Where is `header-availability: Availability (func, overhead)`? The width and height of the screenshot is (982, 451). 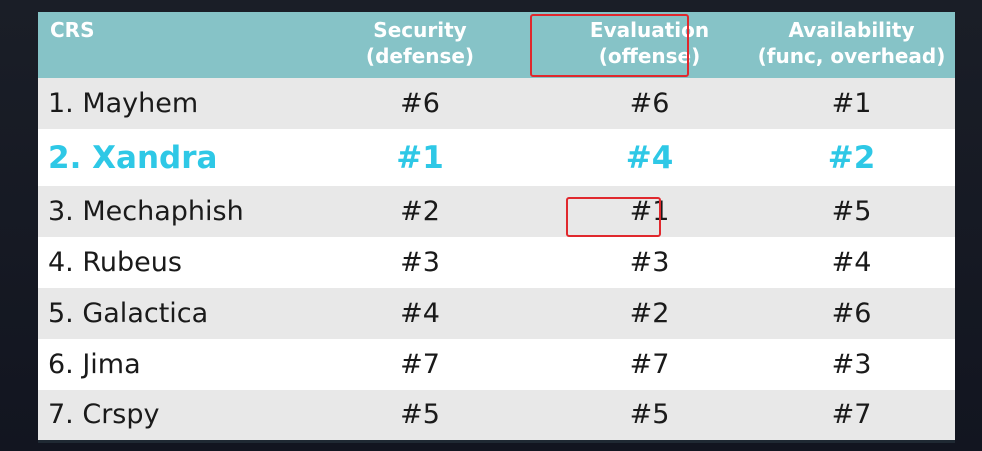
header-availability: Availability (func, overhead) is located at coordinates (851, 45).